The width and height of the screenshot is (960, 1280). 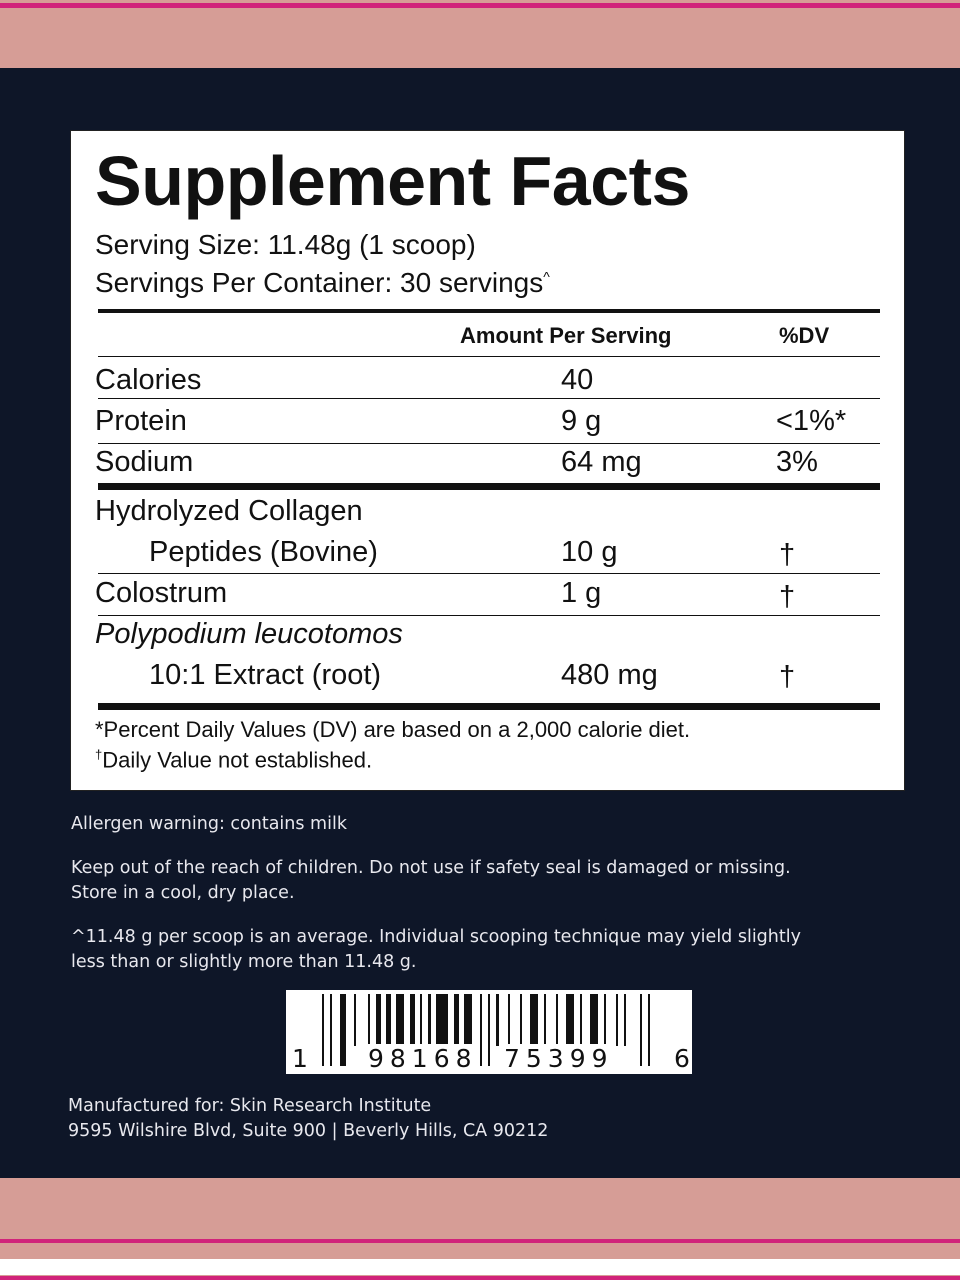 I want to click on row-name: Polypodium leucotomos, so click(x=249, y=634).